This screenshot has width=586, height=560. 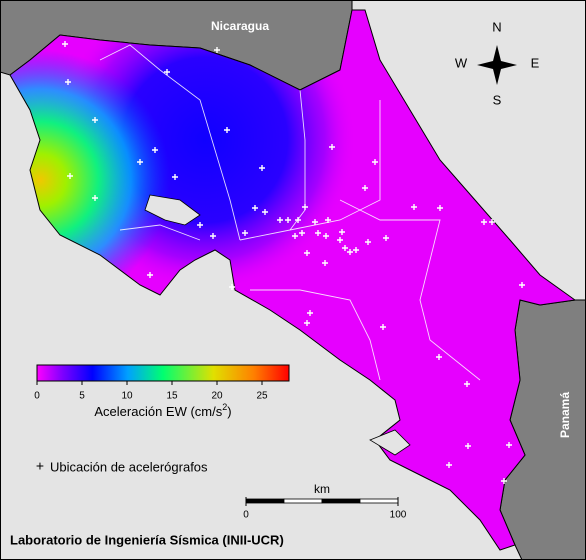 What do you see at coordinates (325, 509) in the screenshot?
I see `scale-bar: 0 100` at bounding box center [325, 509].